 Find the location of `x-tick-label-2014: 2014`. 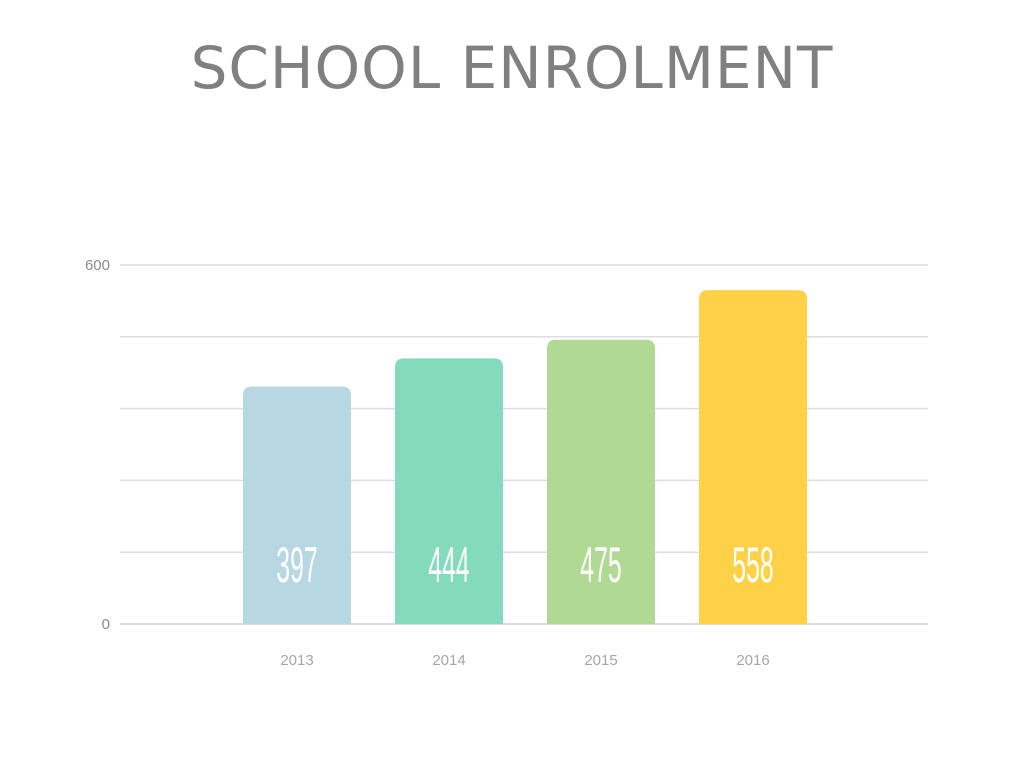

x-tick-label-2014: 2014 is located at coordinates (448, 660).